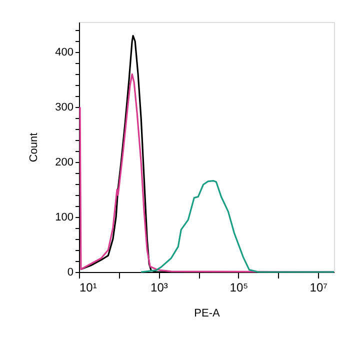 The width and height of the screenshot is (355, 348). Describe the element at coordinates (239, 287) in the screenshot. I see `x-tick-label: 10⁵` at that location.